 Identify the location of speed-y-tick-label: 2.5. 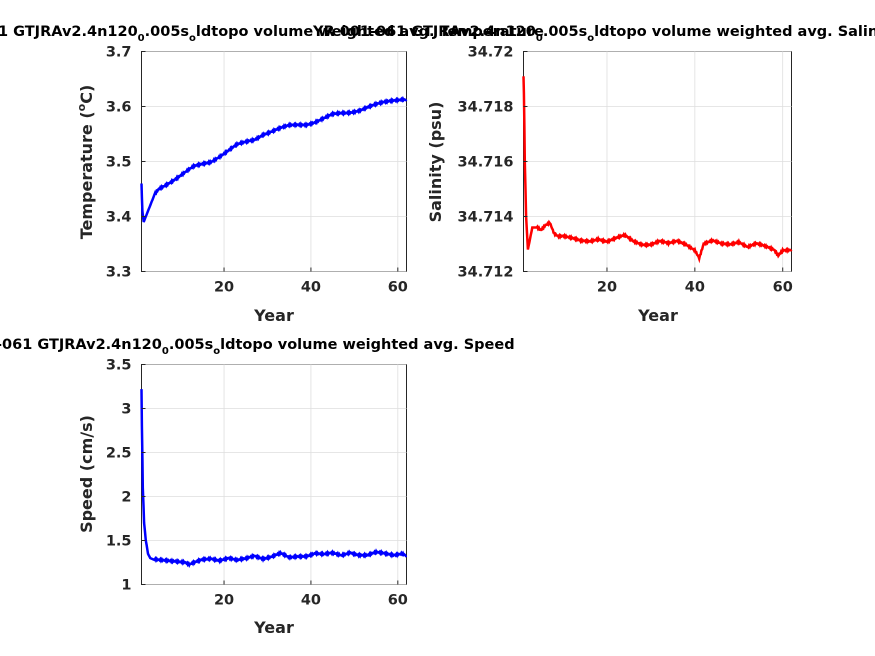
(119, 454).